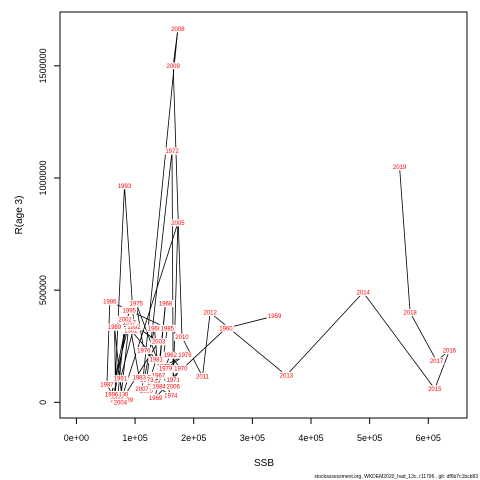 The height and width of the screenshot is (480, 480). Describe the element at coordinates (250, 322) in the screenshot. I see `segment-1959-1960` at that location.